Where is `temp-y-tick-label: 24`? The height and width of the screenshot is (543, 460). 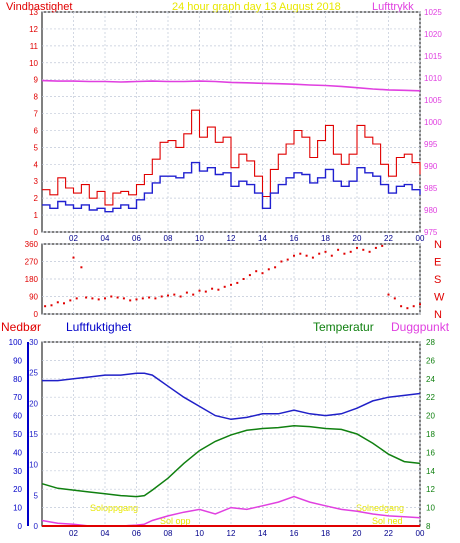 temp-y-tick-label: 24 is located at coordinates (430, 379).